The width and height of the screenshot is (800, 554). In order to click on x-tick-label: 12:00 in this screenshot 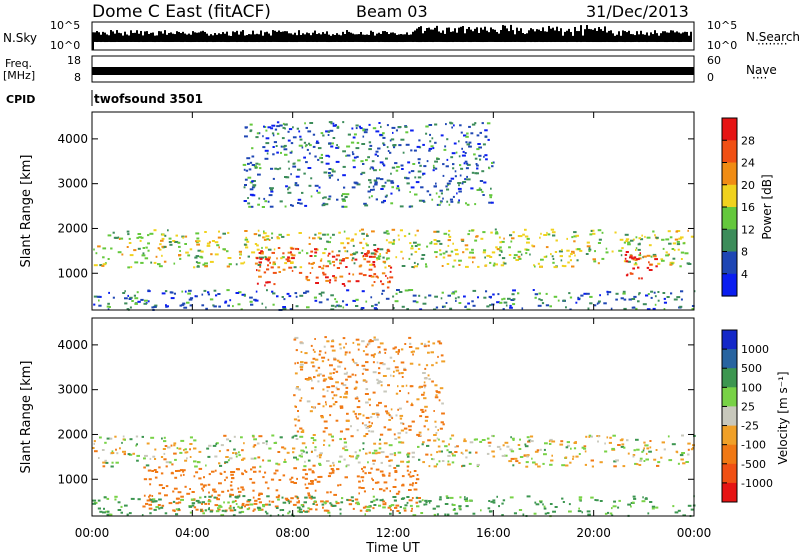, I will do `click(393, 533)`.